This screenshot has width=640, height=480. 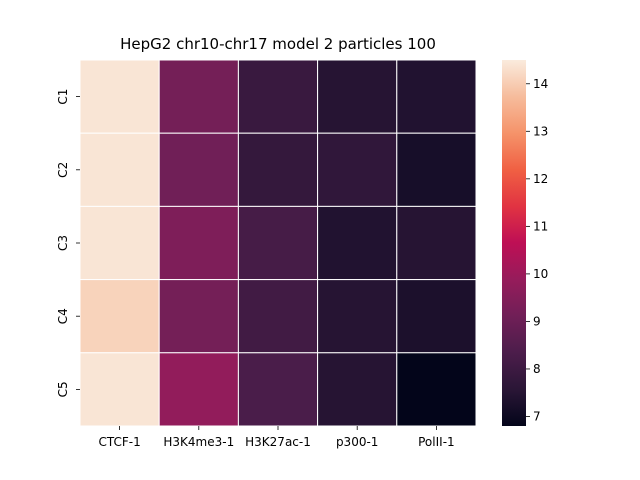 What do you see at coordinates (537, 250) in the screenshot?
I see `colorbar-ticks: 7 8 9 10 11 12 13 14` at bounding box center [537, 250].